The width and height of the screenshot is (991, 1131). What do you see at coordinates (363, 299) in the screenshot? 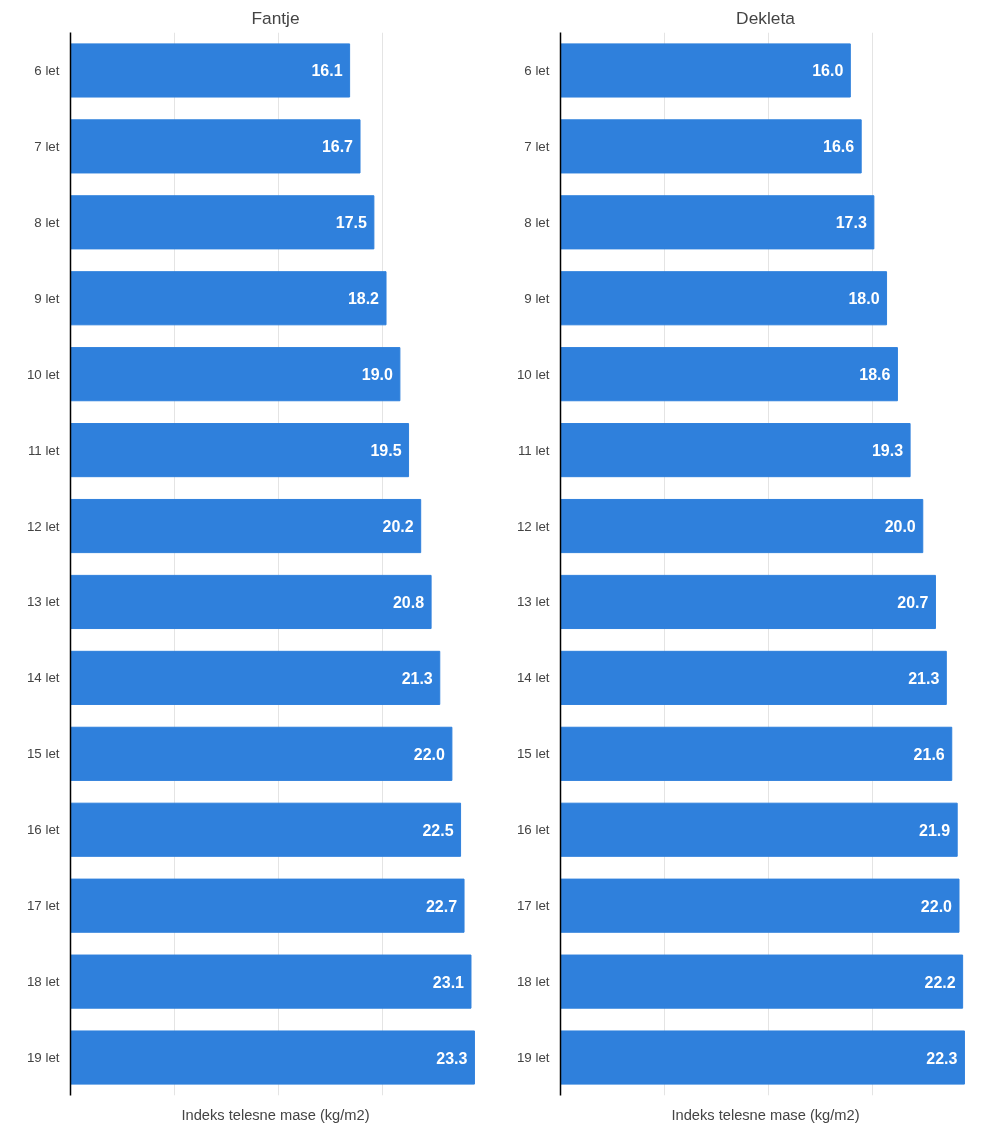
I see `data-label: 18.2` at bounding box center [363, 299].